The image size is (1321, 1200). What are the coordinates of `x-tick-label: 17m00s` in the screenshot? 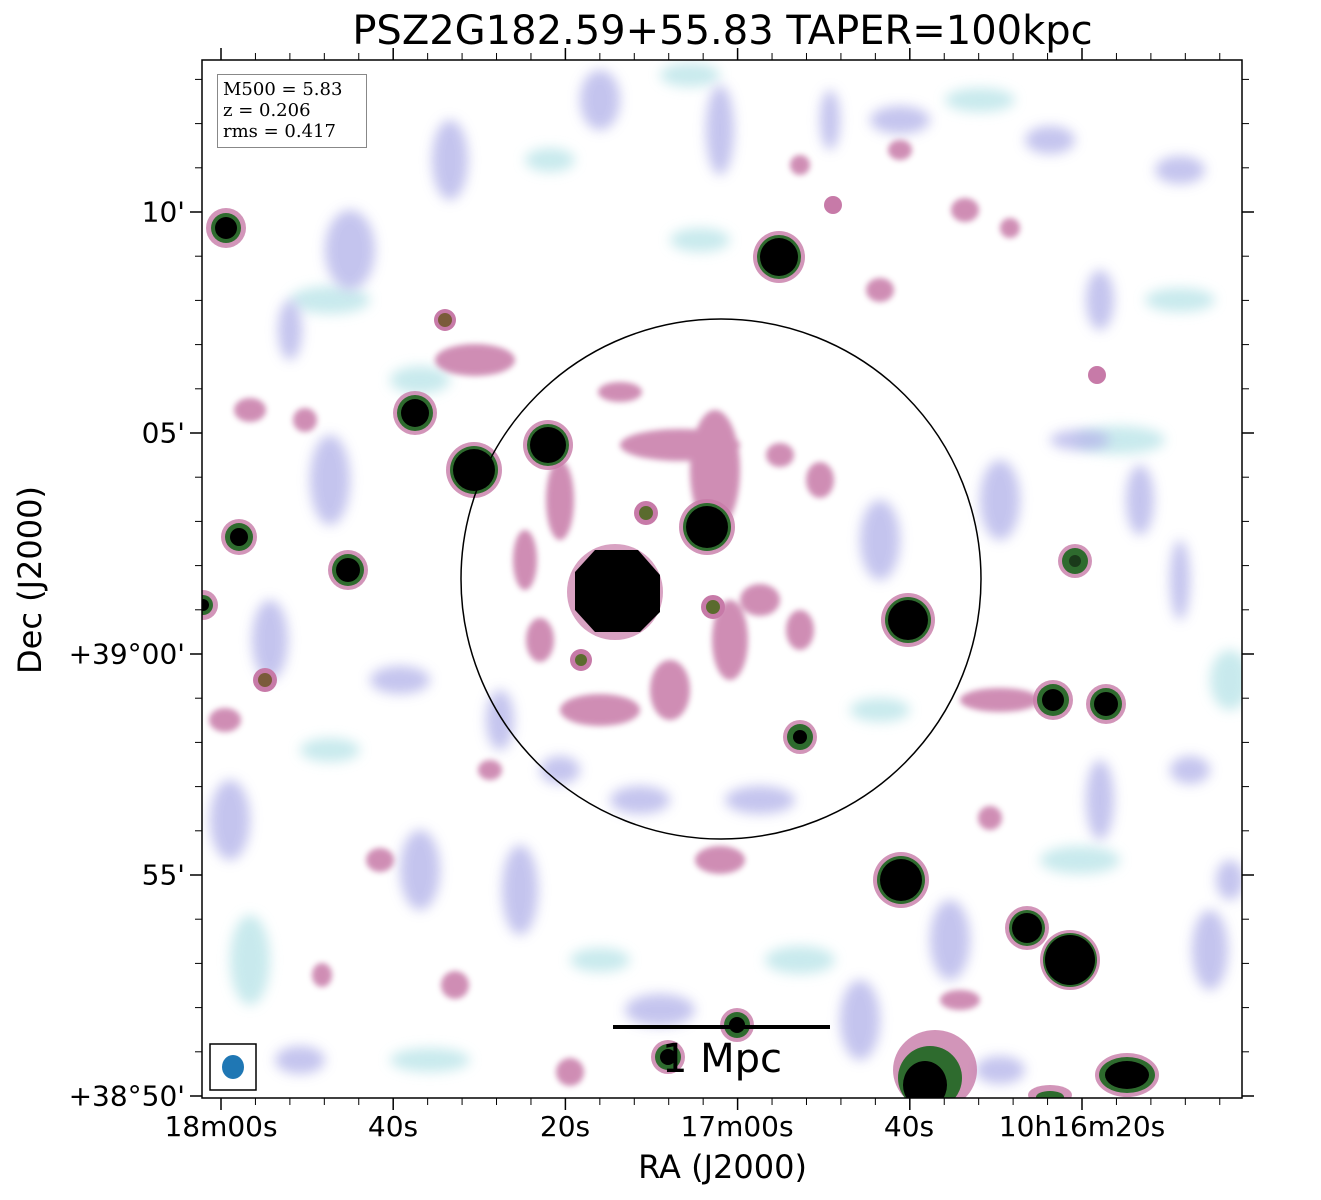 It's located at (737, 1126).